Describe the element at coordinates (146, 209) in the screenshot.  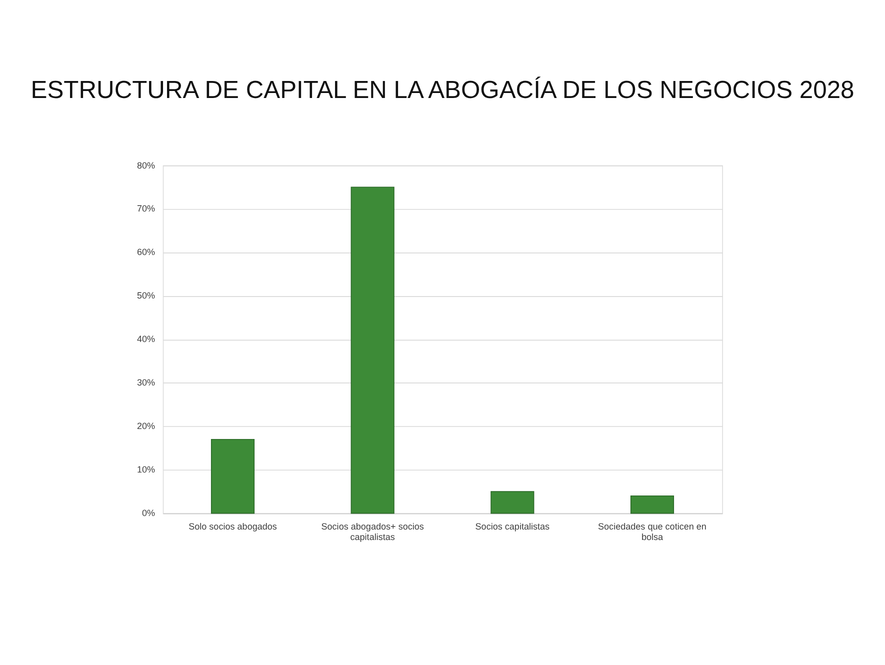
I see `y-tick-label: 70%` at that location.